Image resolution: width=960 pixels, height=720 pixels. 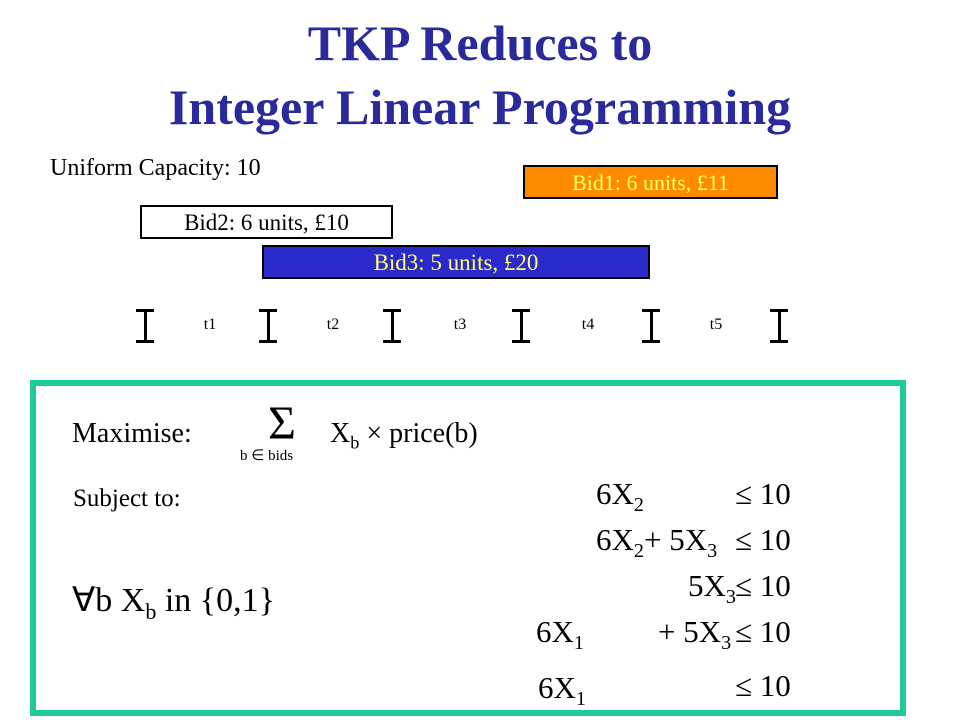 I want to click on timeline-label-t2: t2, so click(x=333, y=324).